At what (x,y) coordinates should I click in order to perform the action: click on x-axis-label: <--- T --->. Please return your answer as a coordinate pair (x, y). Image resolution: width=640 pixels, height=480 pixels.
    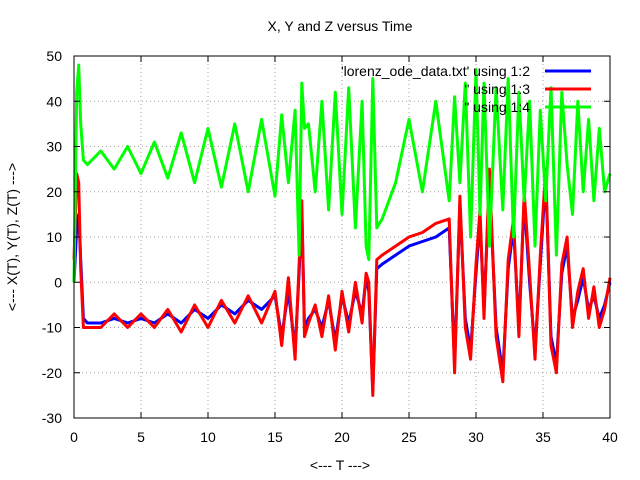
    Looking at the image, I should click on (340, 465).